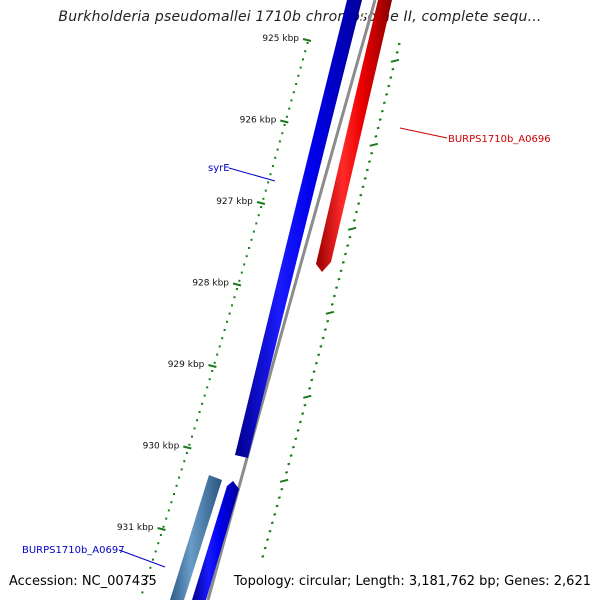 The height and width of the screenshot is (600, 600). Describe the element at coordinates (215, 540) in the screenshot. I see `gene-BURPS1710b_A0697` at that location.